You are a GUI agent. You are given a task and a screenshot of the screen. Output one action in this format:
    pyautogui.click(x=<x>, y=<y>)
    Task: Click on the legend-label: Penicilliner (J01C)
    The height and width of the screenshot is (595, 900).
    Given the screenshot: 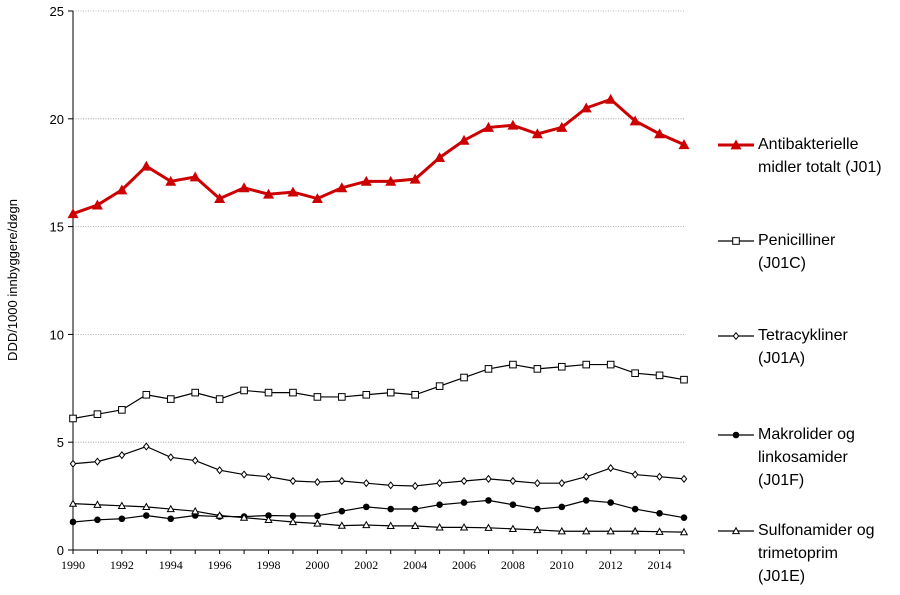 What is the action you would take?
    pyautogui.click(x=796, y=252)
    